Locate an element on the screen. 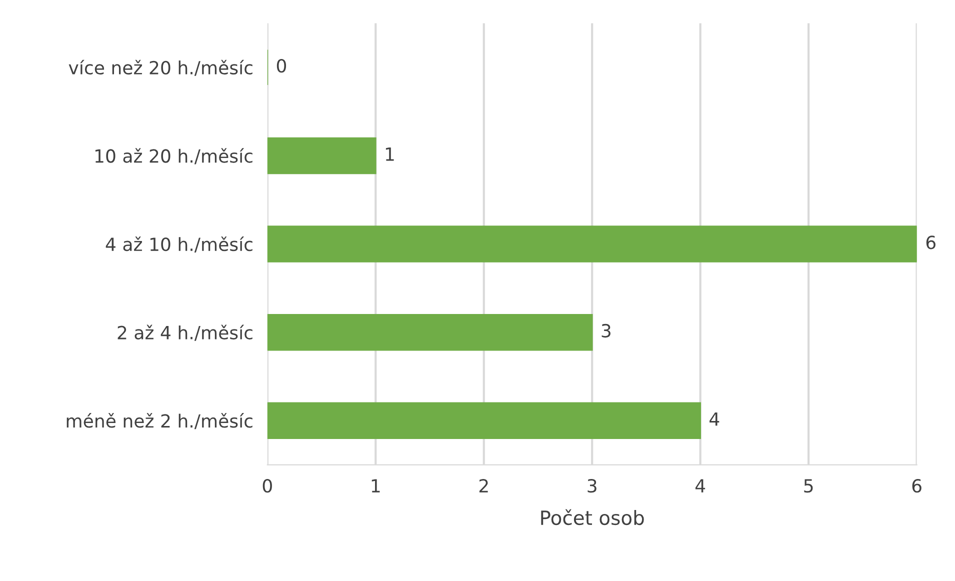 The height and width of the screenshot is (581, 955). data-label: 6 is located at coordinates (931, 243).